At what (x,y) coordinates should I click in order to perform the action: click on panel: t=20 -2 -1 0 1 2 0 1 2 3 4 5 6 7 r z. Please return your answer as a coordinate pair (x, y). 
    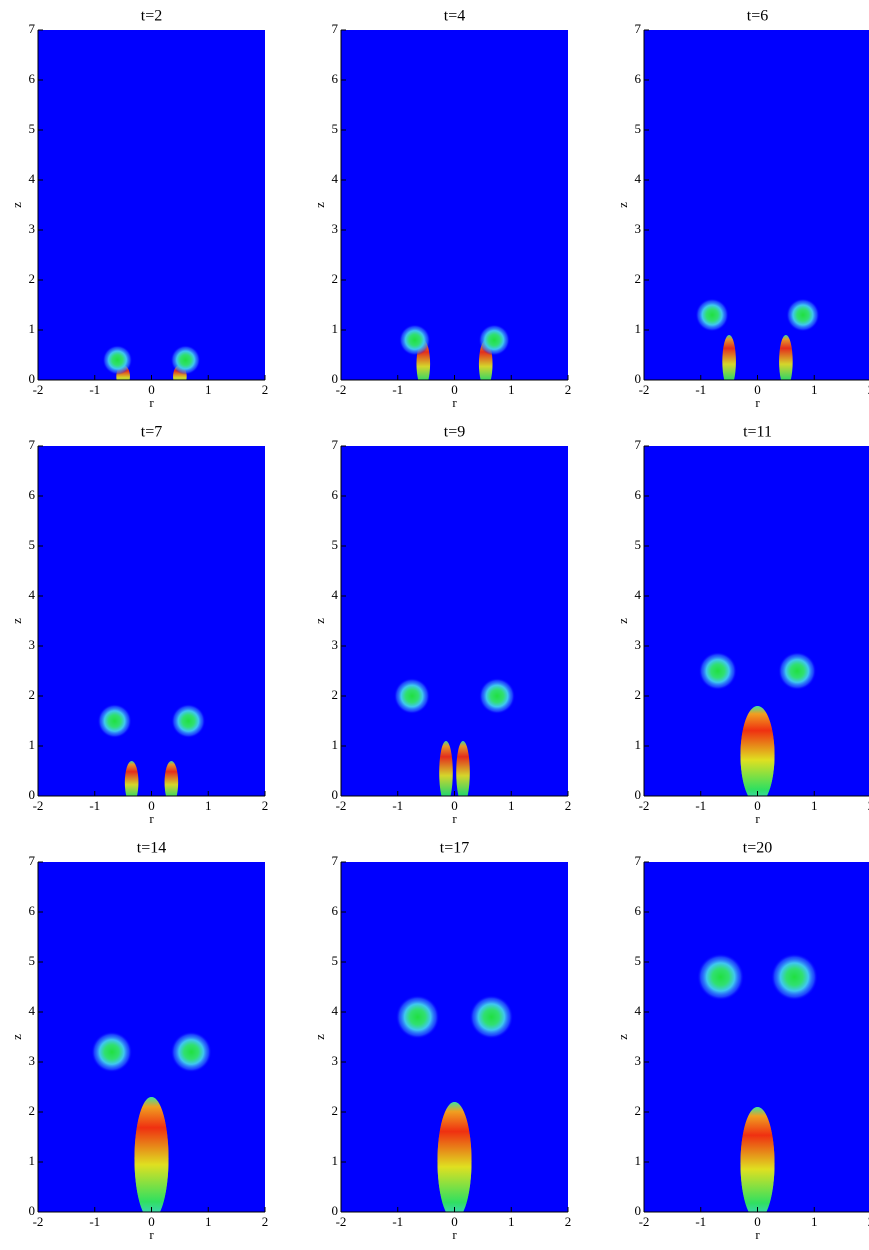
    Looking at the image, I should click on (742, 1041).